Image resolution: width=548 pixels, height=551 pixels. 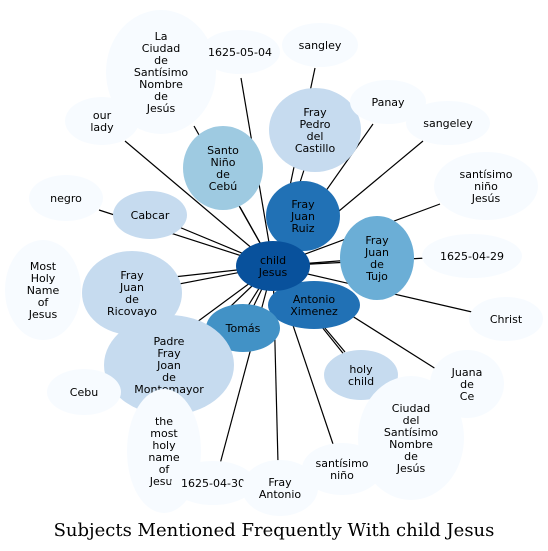 I want to click on node-santisimo-nino-jesus-label: santísimo niño Jesús, so click(x=485, y=186).